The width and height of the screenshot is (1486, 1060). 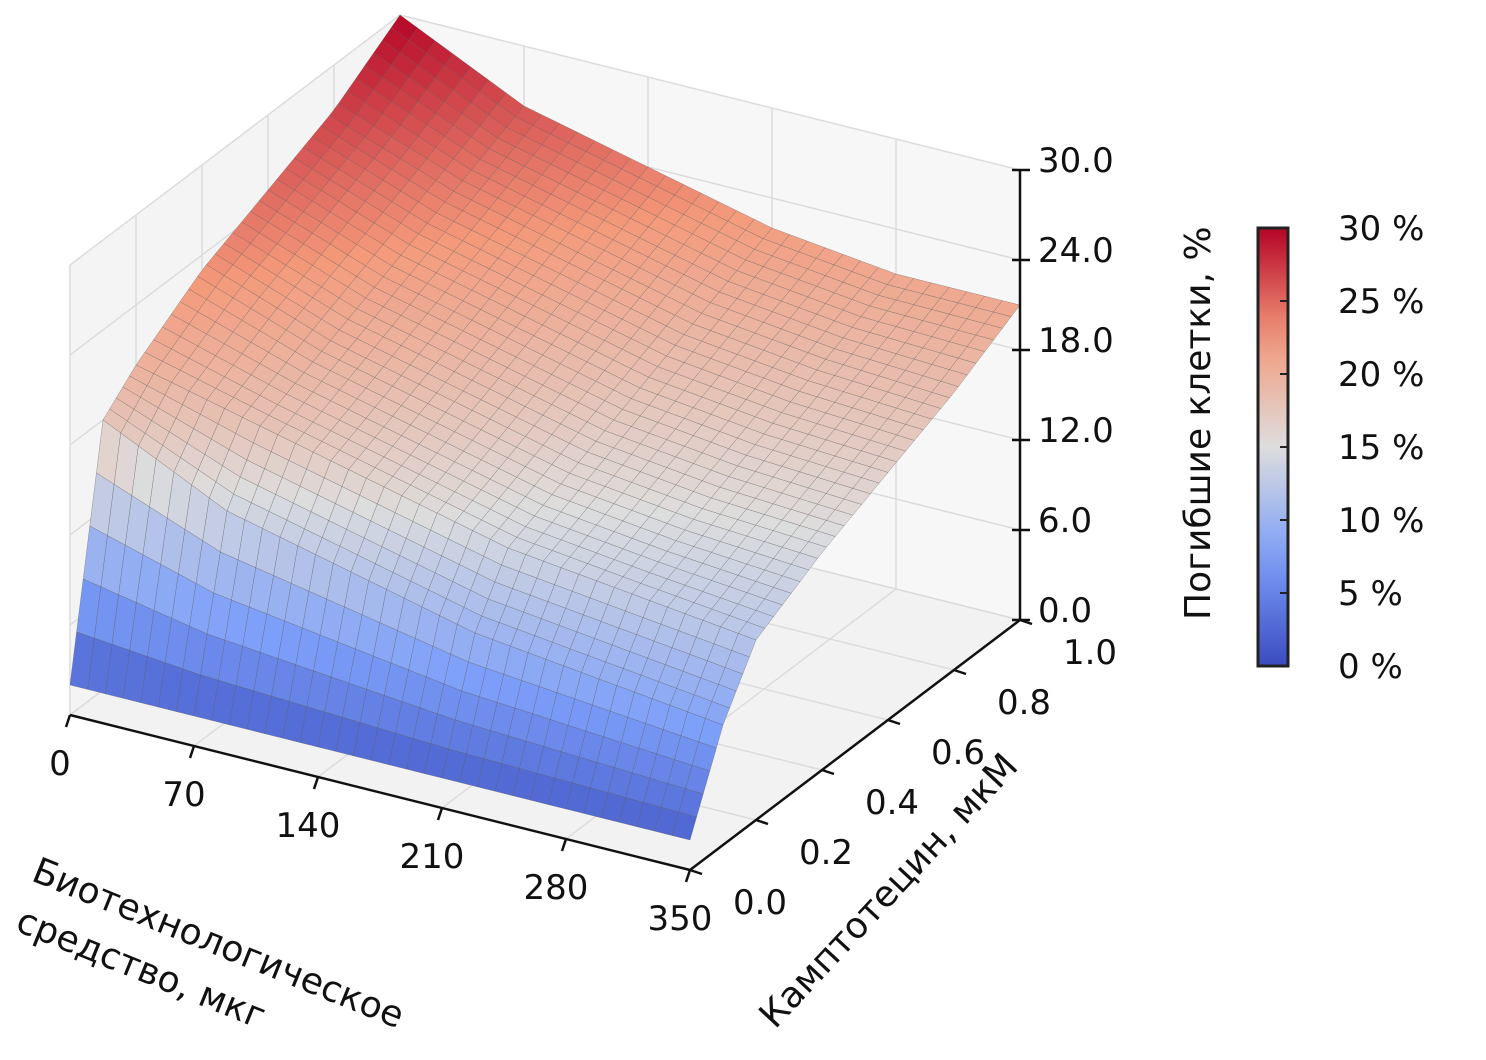 I want to click on x-tick-label: 210, so click(x=432, y=857).